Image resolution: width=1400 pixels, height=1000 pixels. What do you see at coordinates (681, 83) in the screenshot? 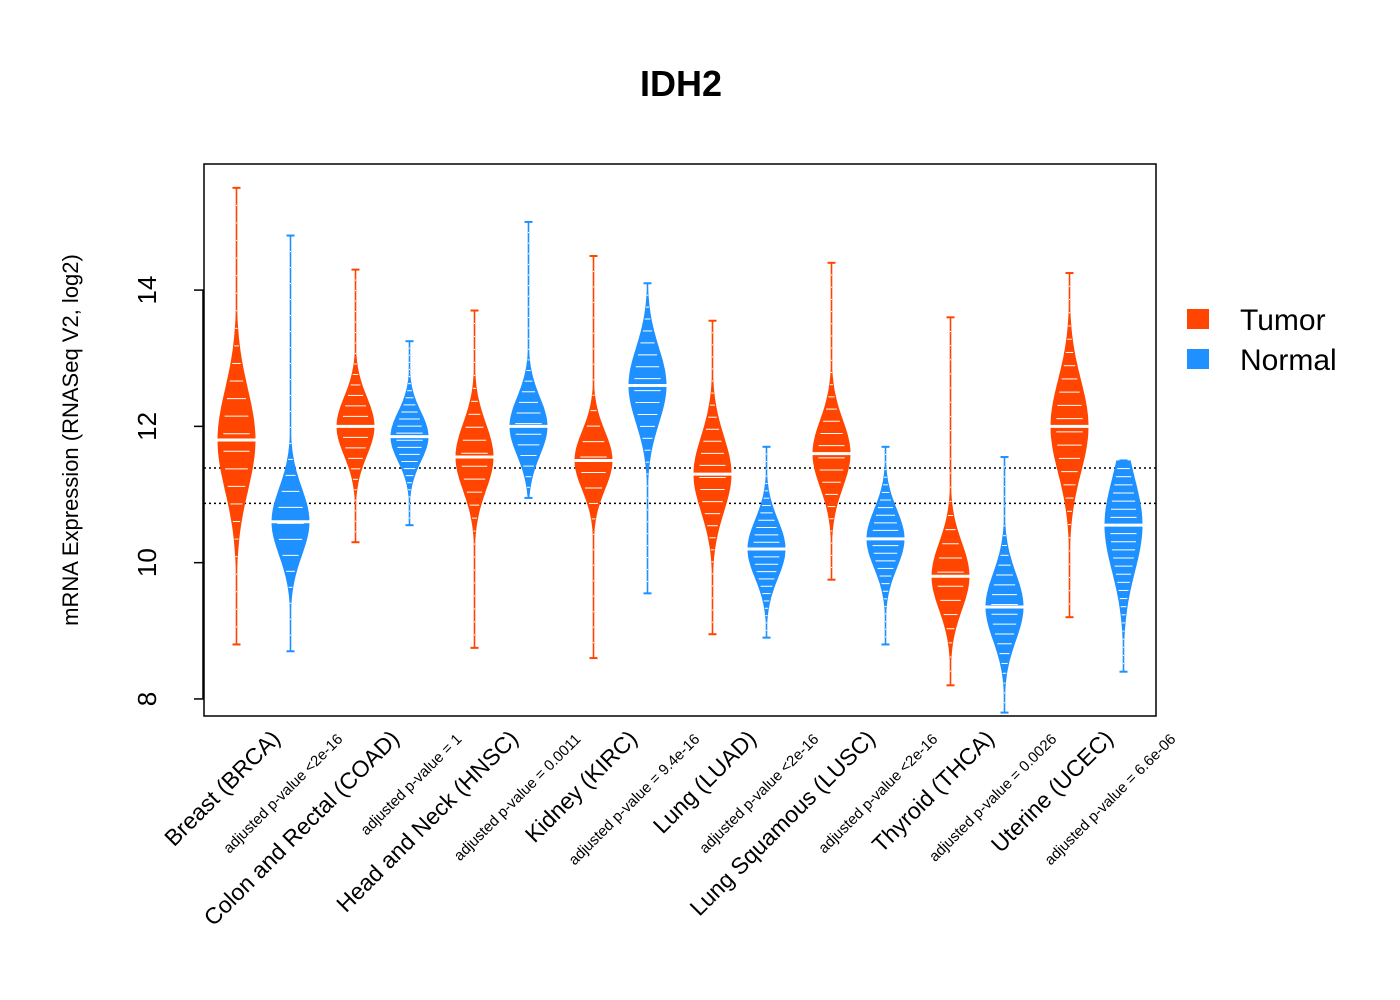
I see `chart-title: IDH2` at bounding box center [681, 83].